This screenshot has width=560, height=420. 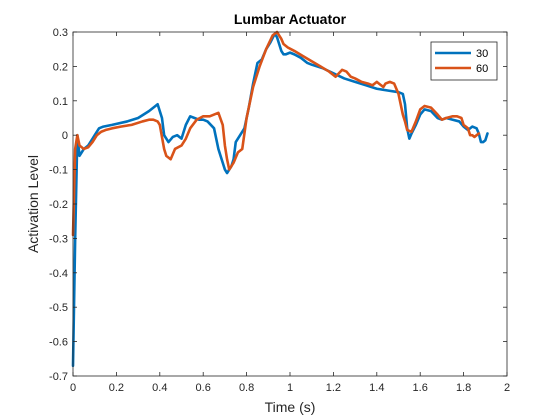 I want to click on y-tick-label: 0.1, so click(x=60, y=102).